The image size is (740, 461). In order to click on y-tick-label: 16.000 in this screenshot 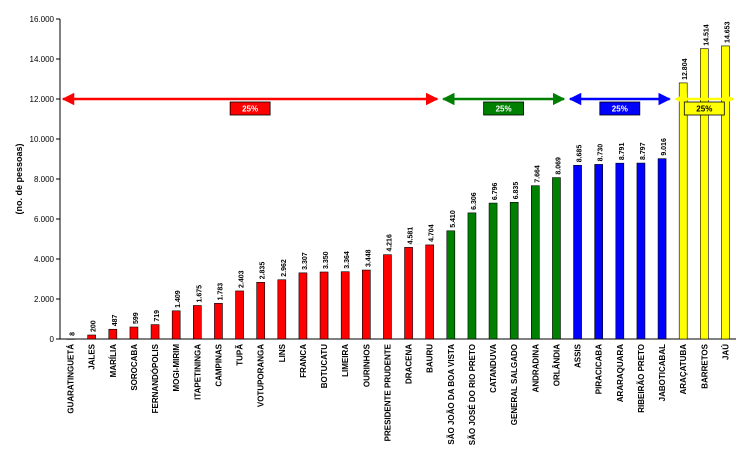, I will do `click(42, 19)`.